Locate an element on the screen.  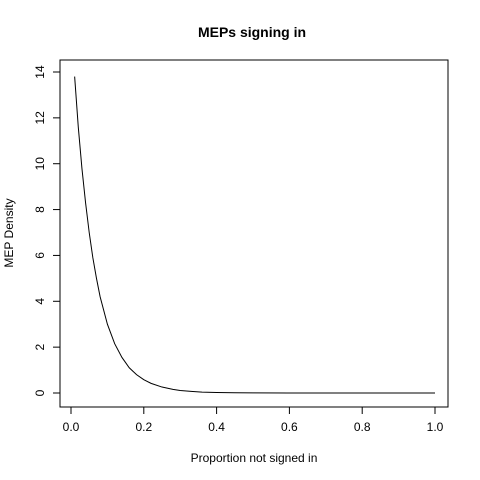
x-tick-label: 0.4 is located at coordinates (216, 427).